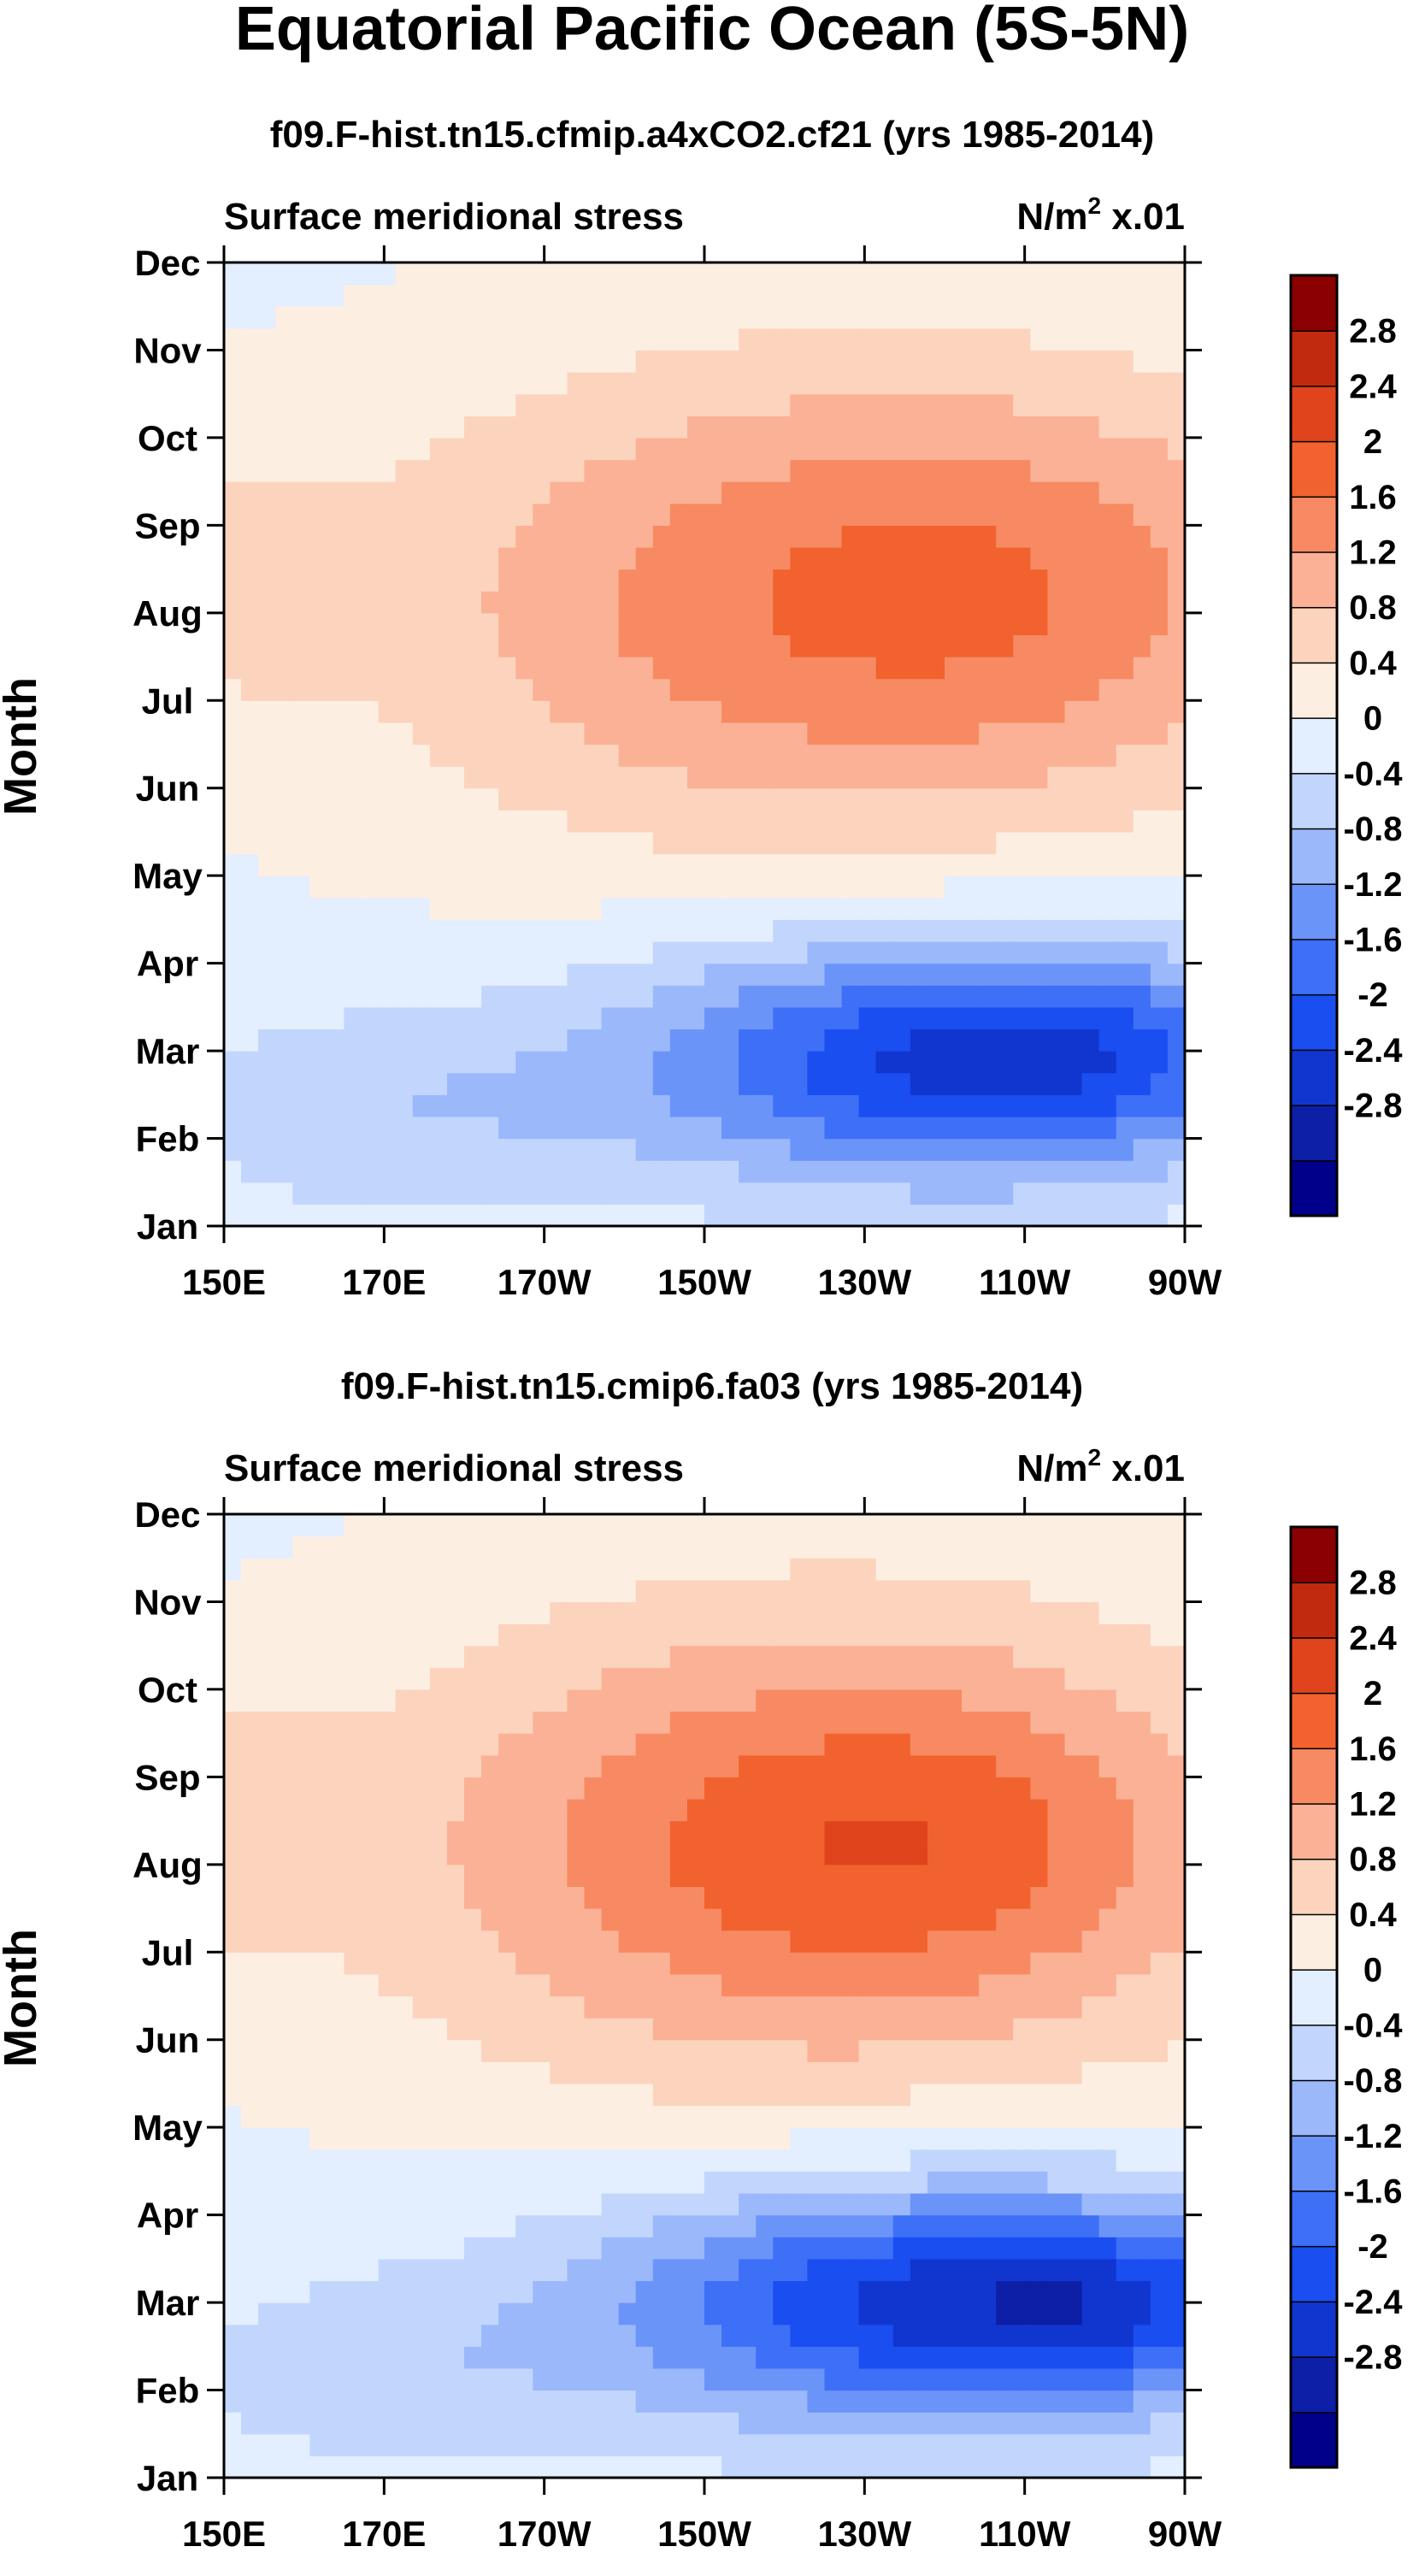 The image size is (1425, 2576). Describe the element at coordinates (1185, 1282) in the screenshot. I see `x-tick-label: 90W` at that location.